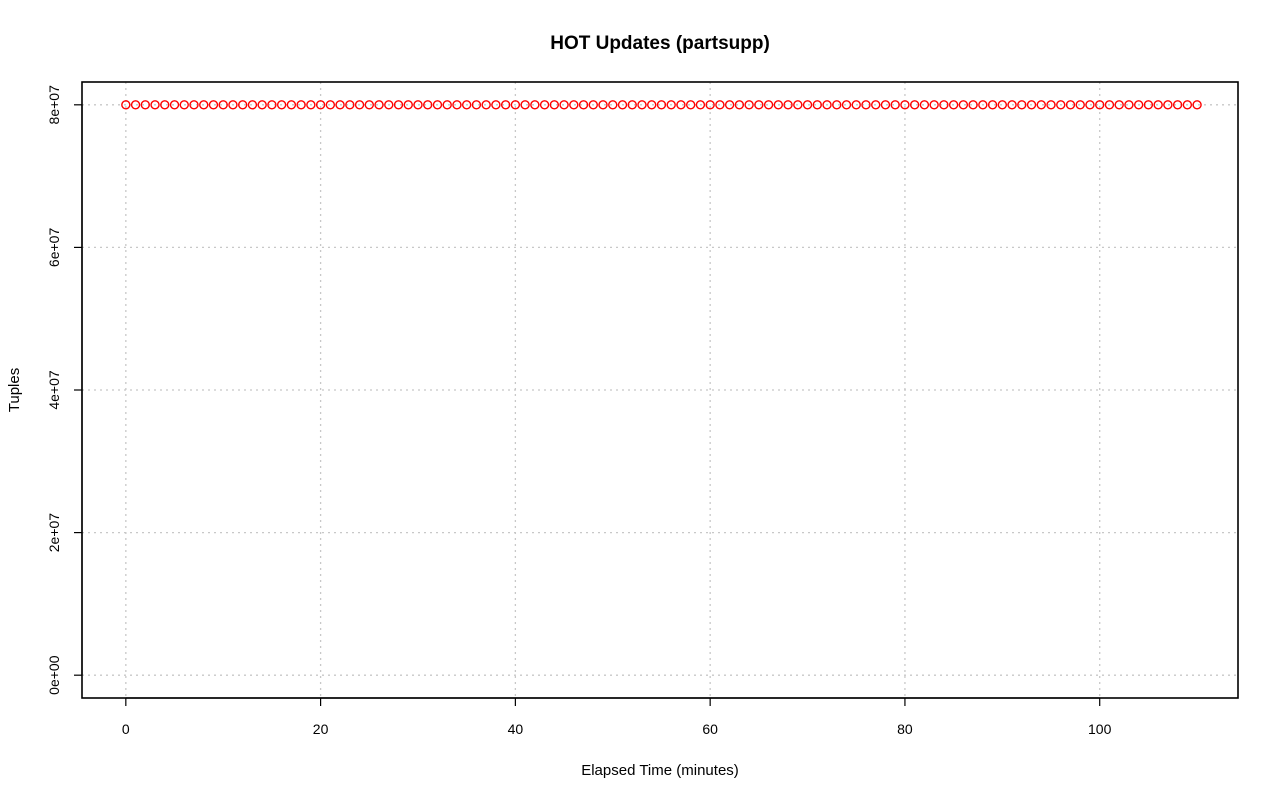 The width and height of the screenshot is (1280, 801). Describe the element at coordinates (516, 729) in the screenshot. I see `x-tick-label: 40` at that location.